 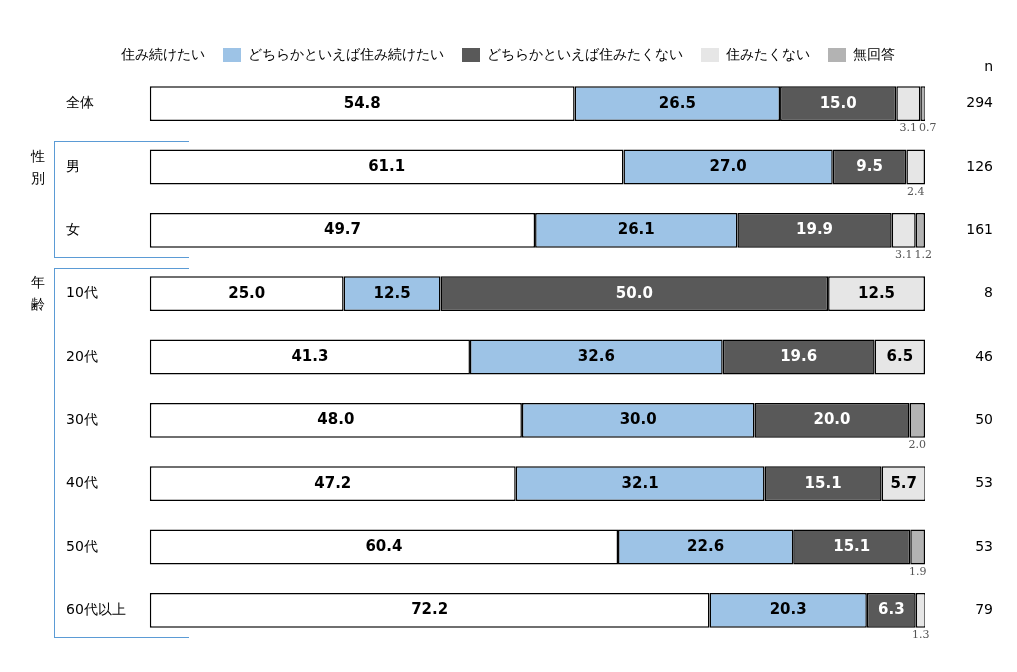 What do you see at coordinates (988, 66) in the screenshot?
I see `text: n` at bounding box center [988, 66].